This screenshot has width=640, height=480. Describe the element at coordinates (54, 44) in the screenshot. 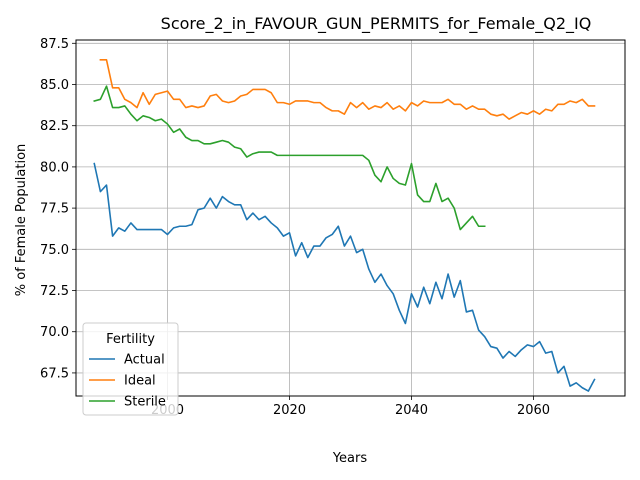

I see `y-tick-label: 87.5` at that location.